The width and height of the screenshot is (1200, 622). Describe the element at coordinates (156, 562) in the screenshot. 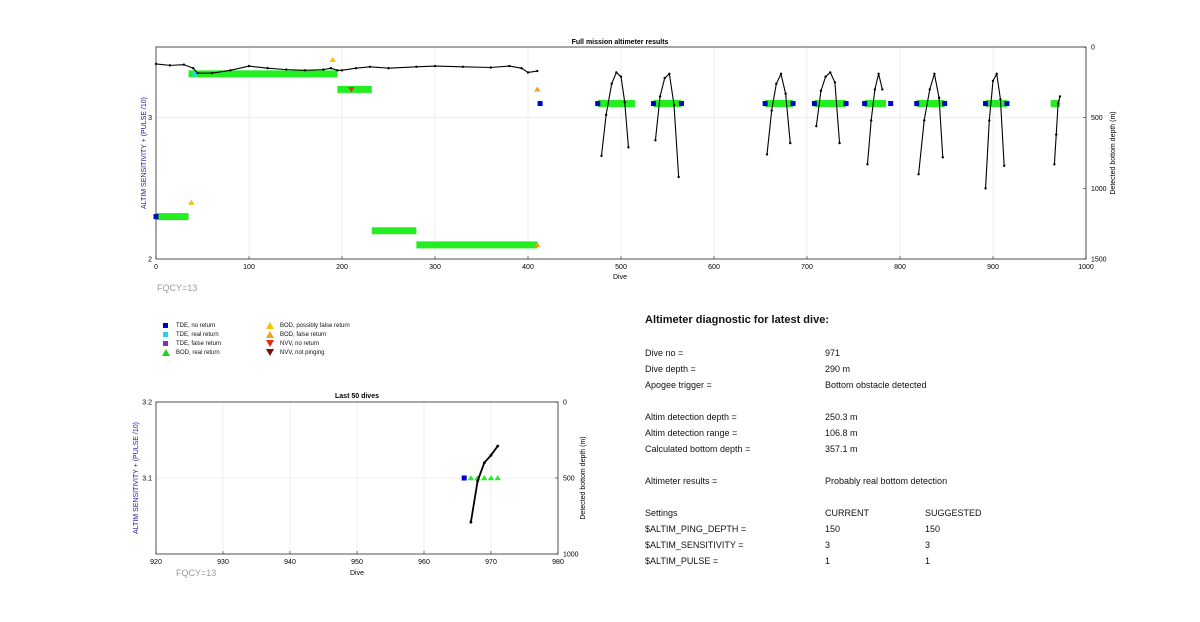

I see `recent-xtick-label: 920` at that location.